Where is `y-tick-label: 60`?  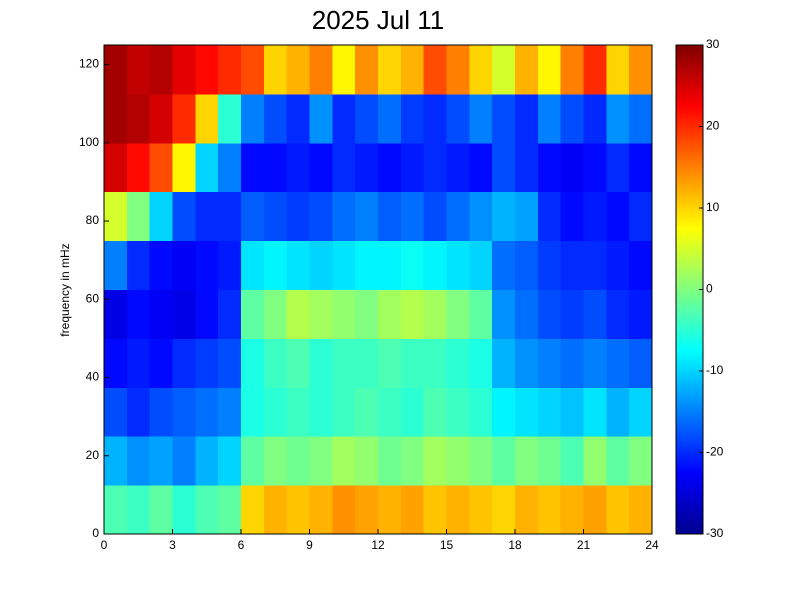
y-tick-label: 60 is located at coordinates (93, 298).